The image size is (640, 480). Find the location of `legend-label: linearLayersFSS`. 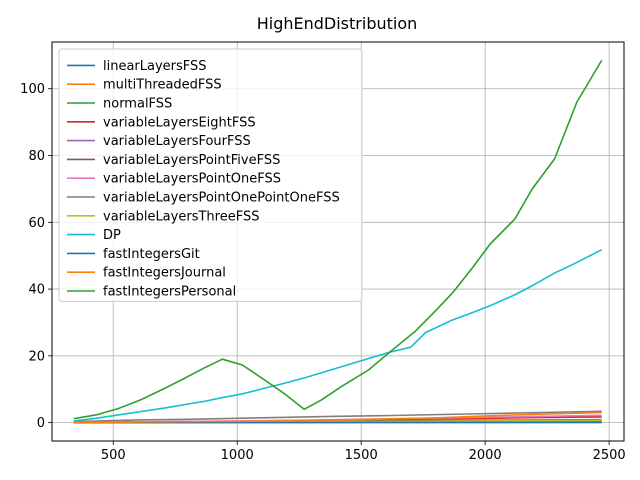

legend-label: linearLayersFSS is located at coordinates (155, 66).